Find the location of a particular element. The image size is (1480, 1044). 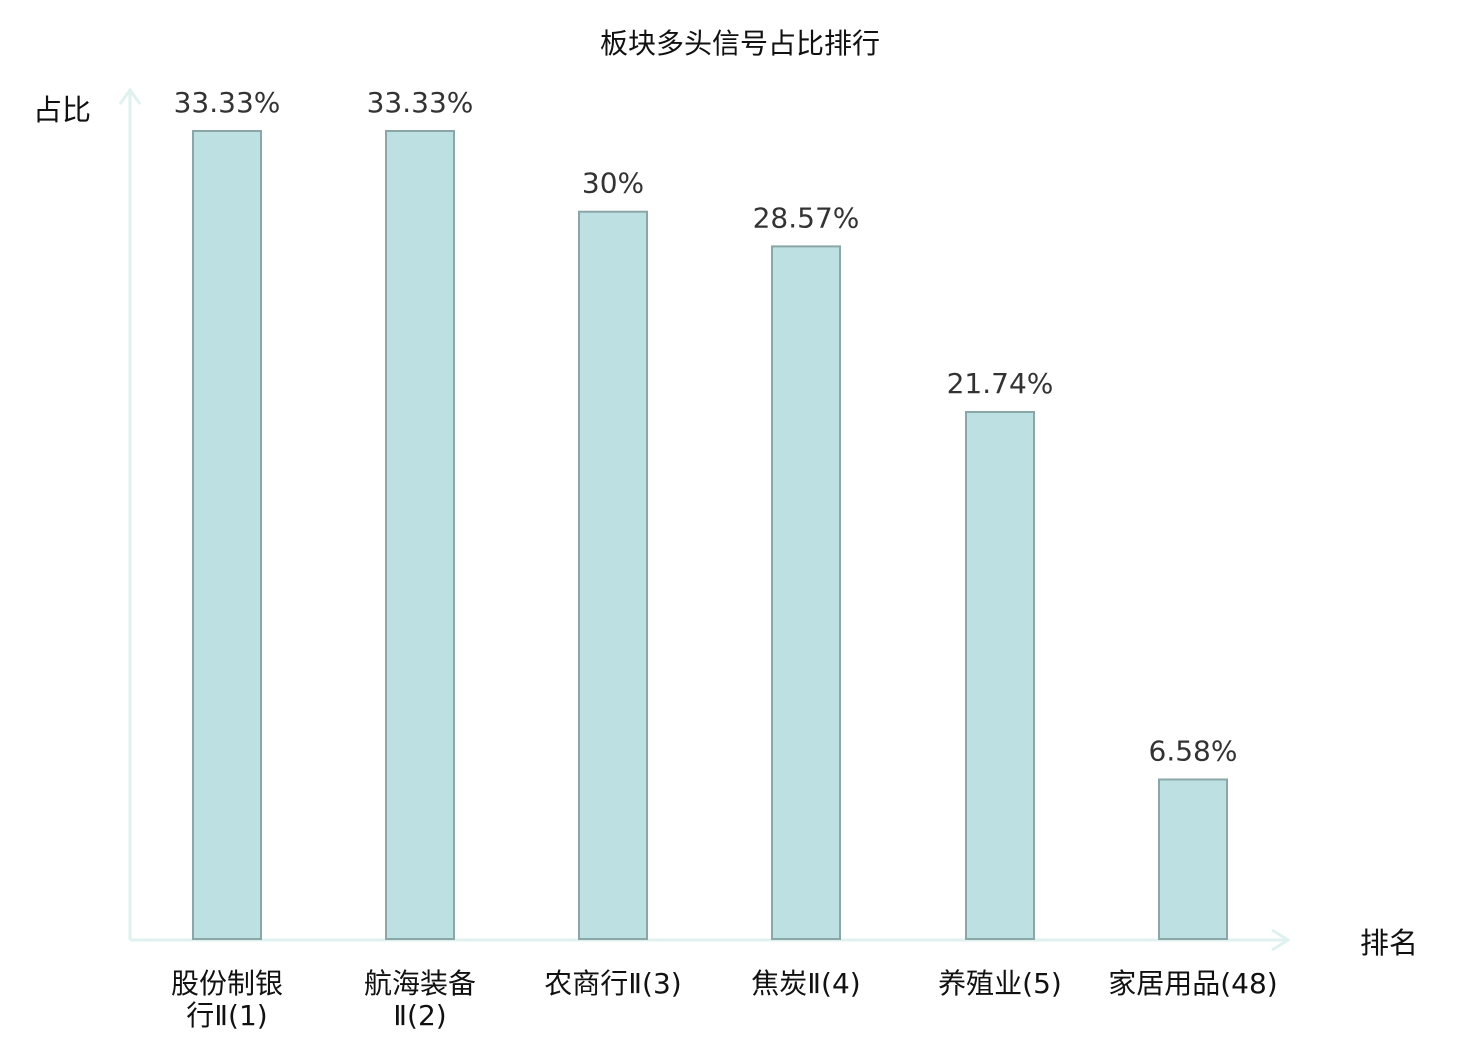

value-label-2: 33.33% is located at coordinates (420, 102).